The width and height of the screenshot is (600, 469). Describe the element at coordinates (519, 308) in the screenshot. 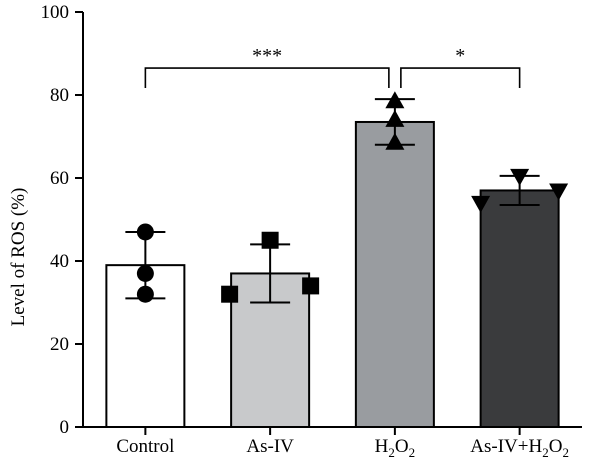

I see `bar-as-iv-h2o2` at that location.